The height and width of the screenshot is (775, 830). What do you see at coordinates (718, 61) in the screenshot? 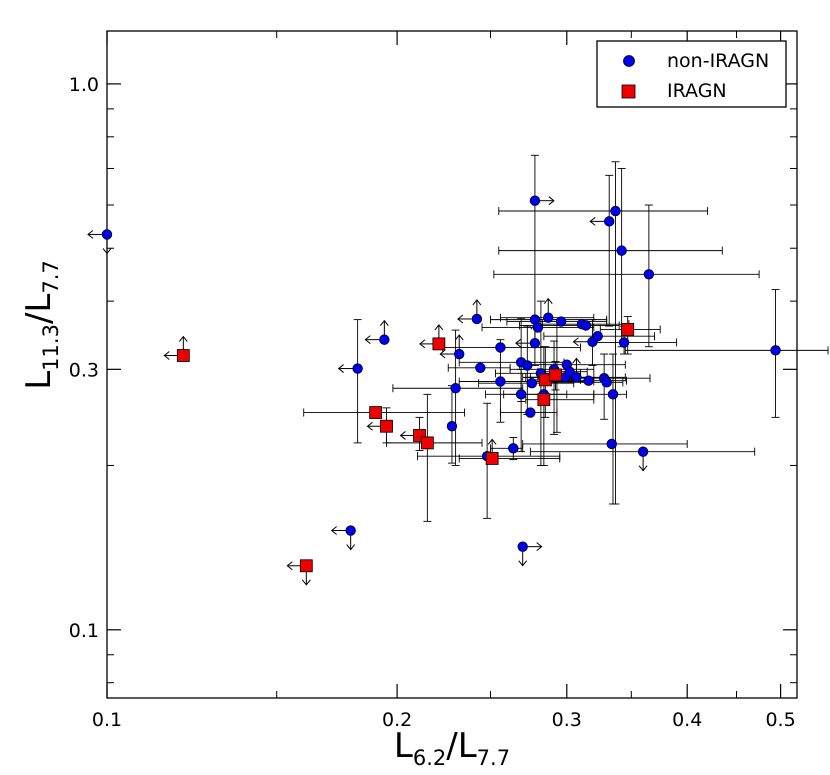
I see `legend-label-non-iragn: non-IRAGN` at bounding box center [718, 61].